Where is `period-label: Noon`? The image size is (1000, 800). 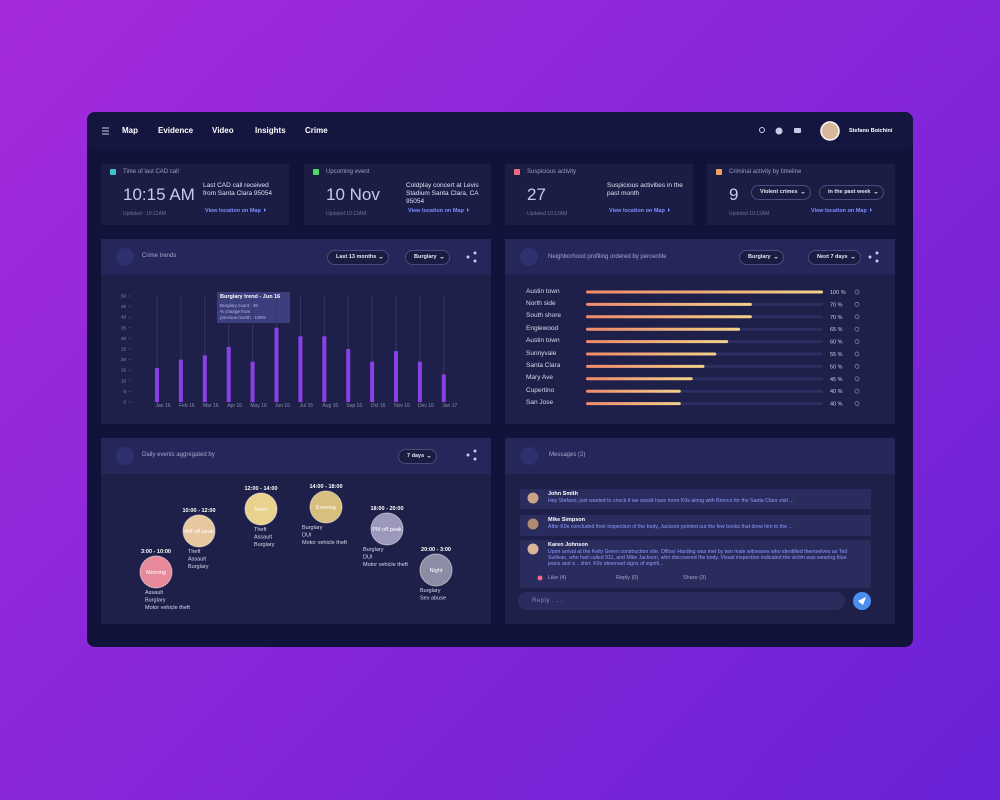 period-label: Noon is located at coordinates (260, 510).